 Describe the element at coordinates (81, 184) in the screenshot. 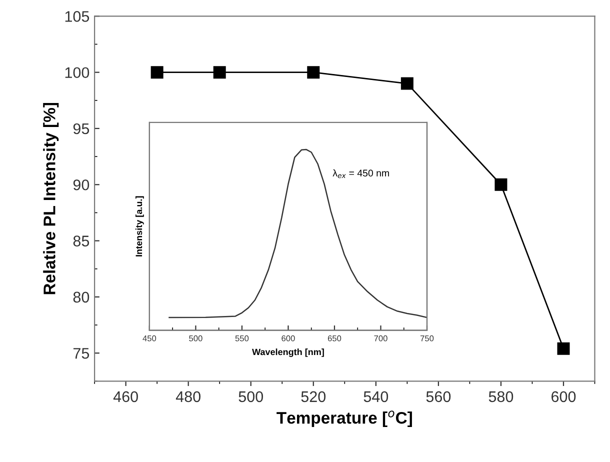

I see `y-tick-label: 90` at that location.